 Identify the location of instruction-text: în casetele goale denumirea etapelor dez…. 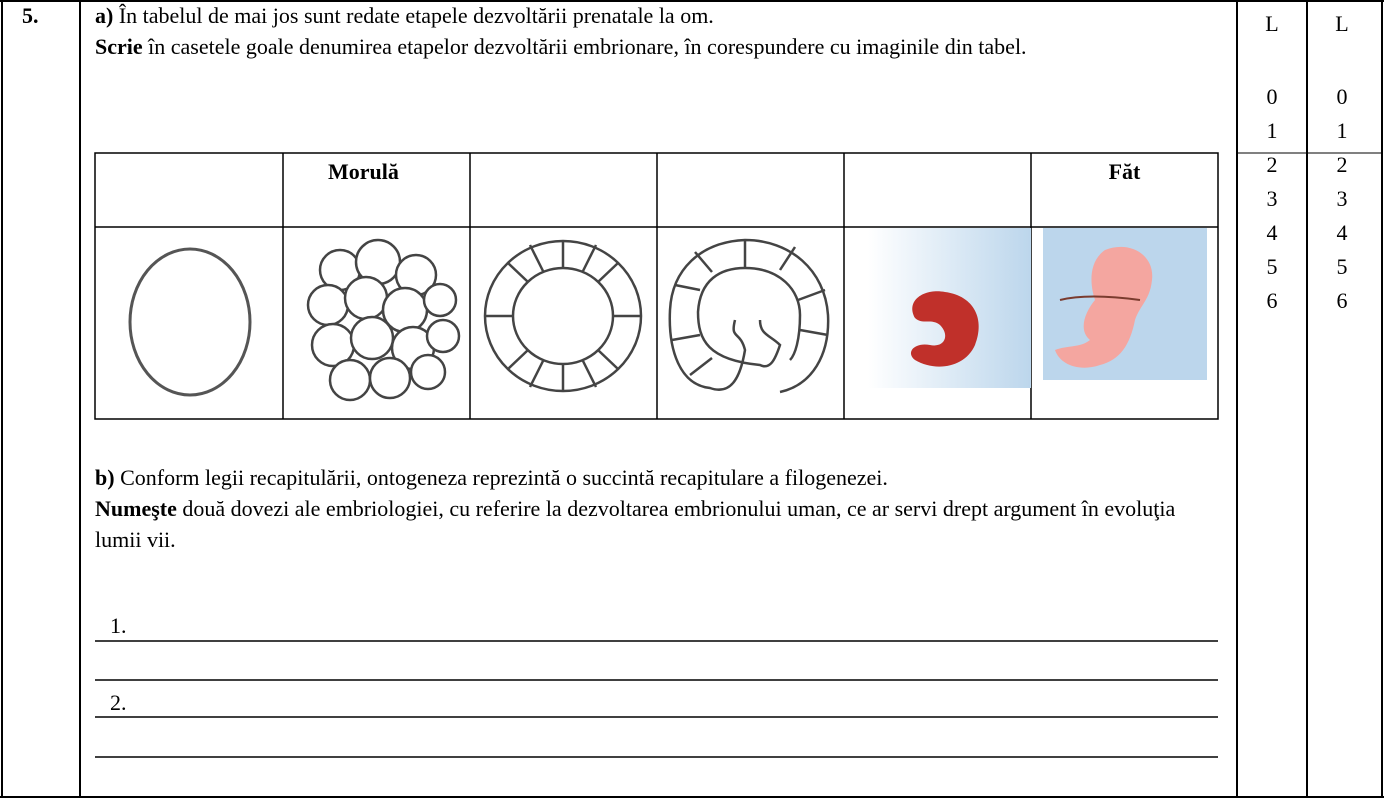
(587, 46).